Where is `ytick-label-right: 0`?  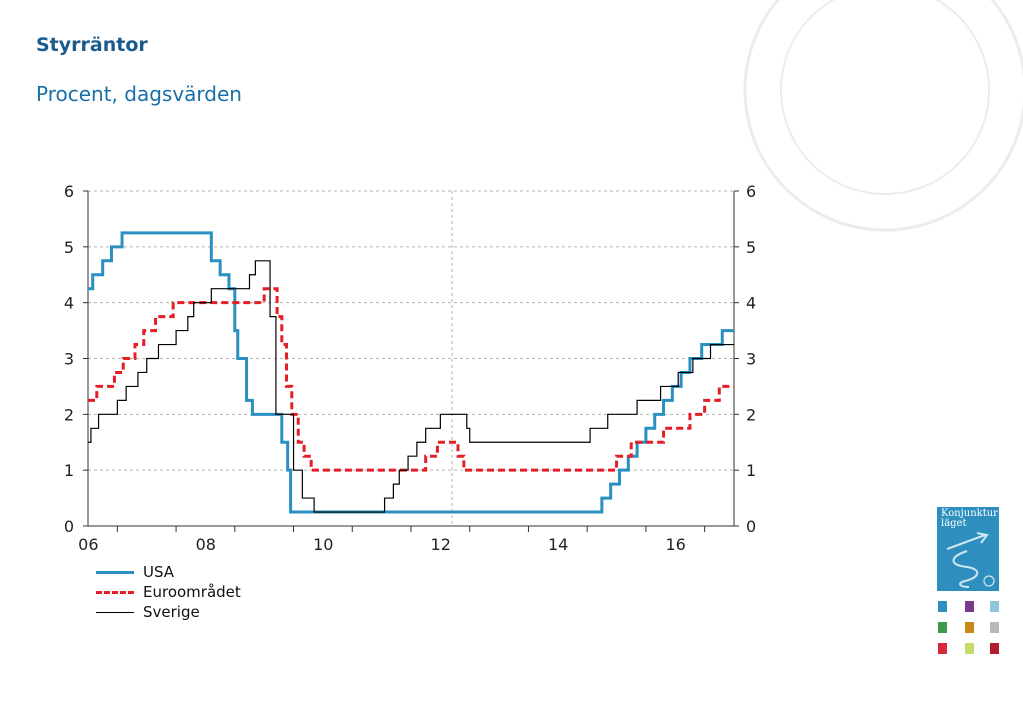
ytick-label-right: 0 is located at coordinates (751, 526).